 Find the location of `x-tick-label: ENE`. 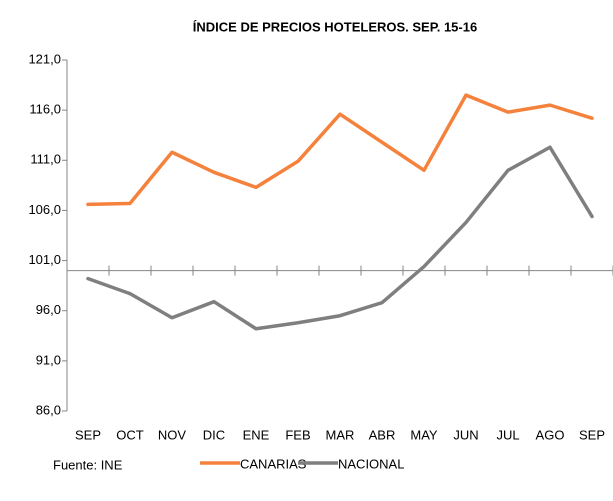

x-tick-label: ENE is located at coordinates (256, 434).